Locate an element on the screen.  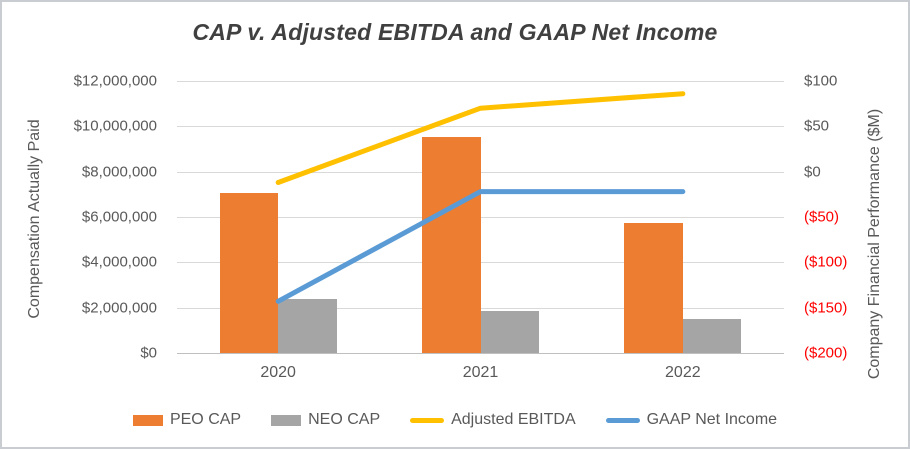
right-axis-tick: $100 is located at coordinates (821, 81).